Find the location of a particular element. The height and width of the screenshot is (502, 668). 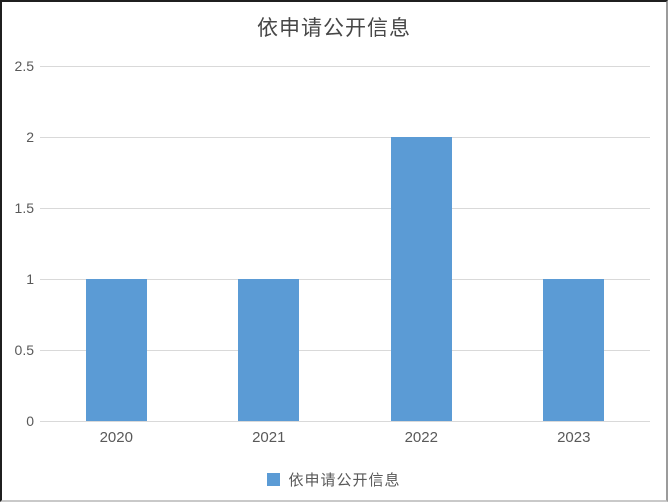

bar-2020 is located at coordinates (116, 350).